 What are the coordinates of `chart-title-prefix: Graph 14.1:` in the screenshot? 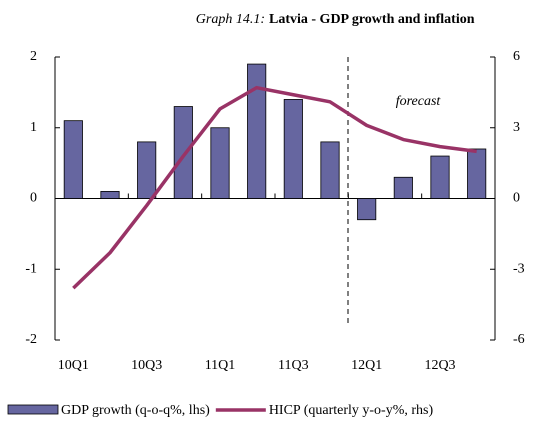 It's located at (230, 19).